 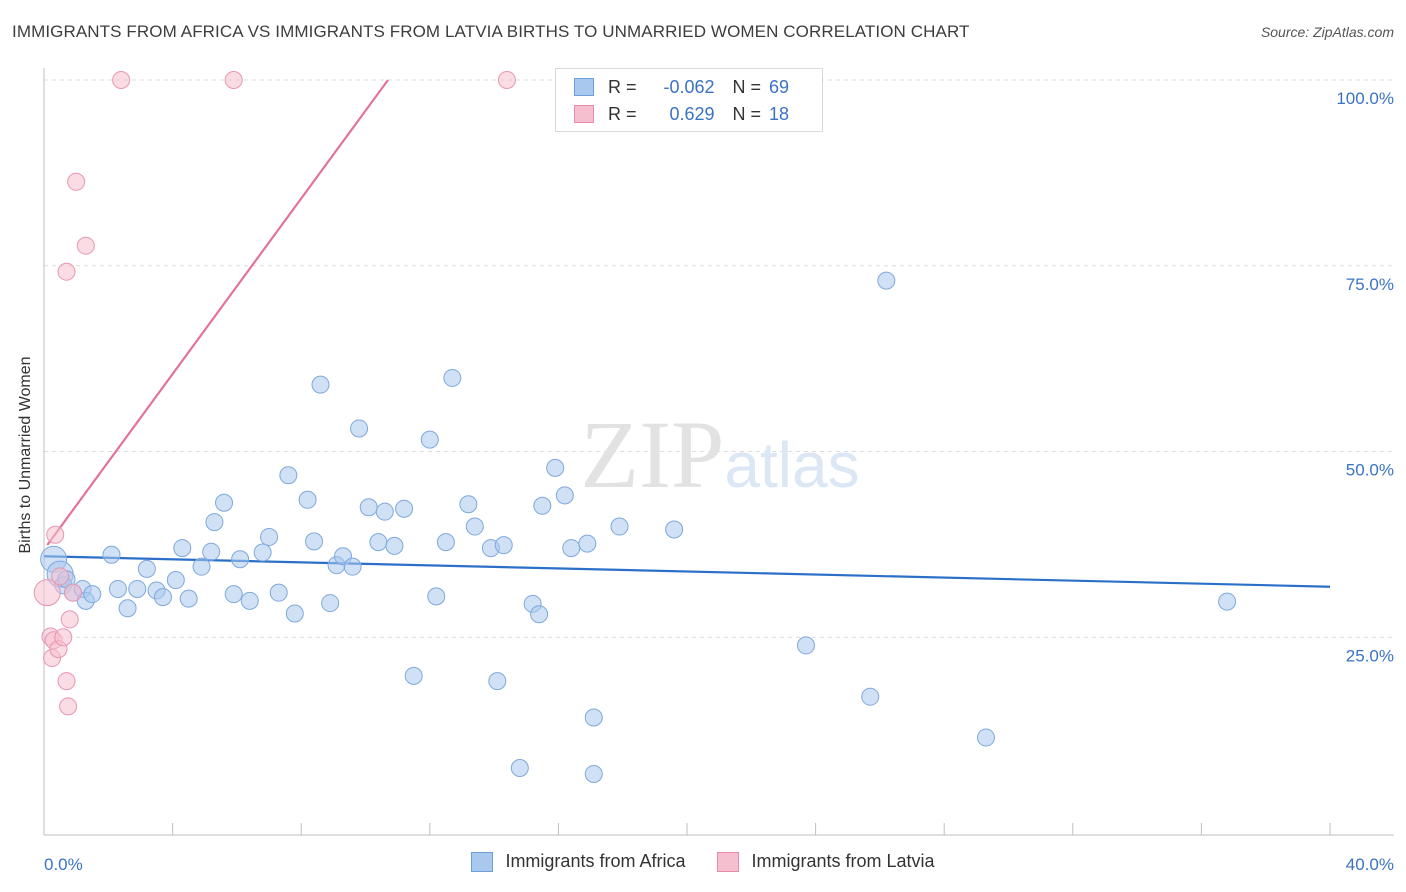 What do you see at coordinates (843, 861) in the screenshot?
I see `legend-label-latvia: Immigrants from Latvia` at bounding box center [843, 861].